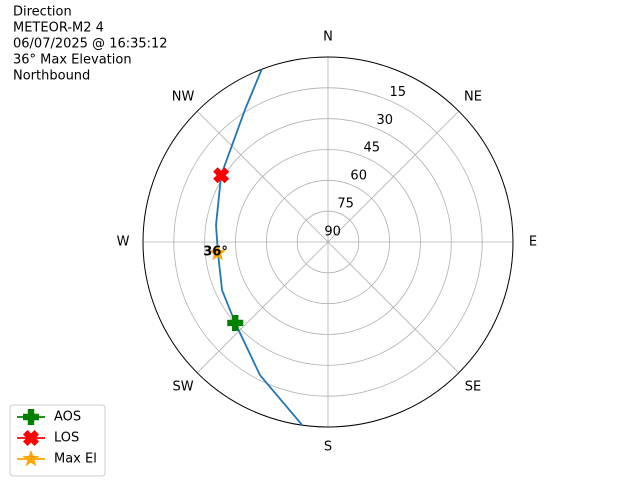  I want to click on theta-tick-label: S, so click(328, 447).